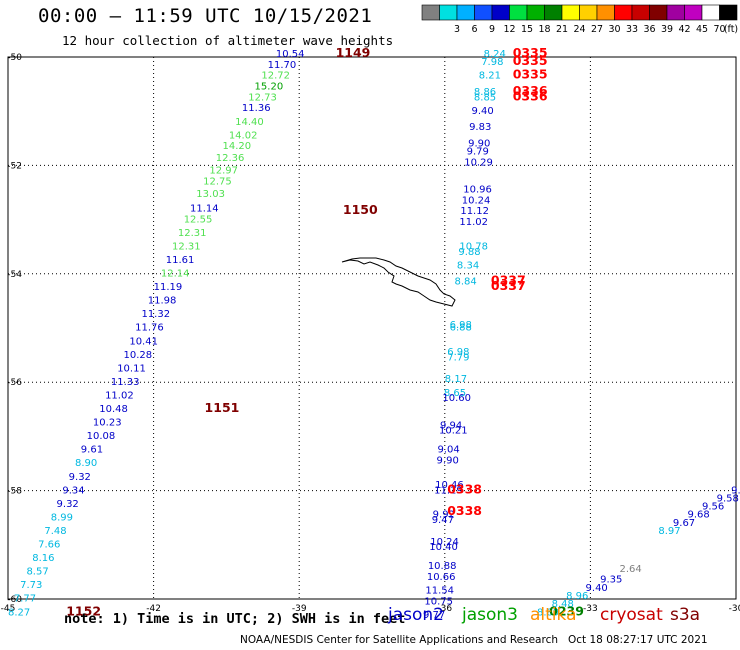 Image resolution: width=740 pixels, height=650 pixels. I want to click on swh-value: 9.68, so click(698, 515).